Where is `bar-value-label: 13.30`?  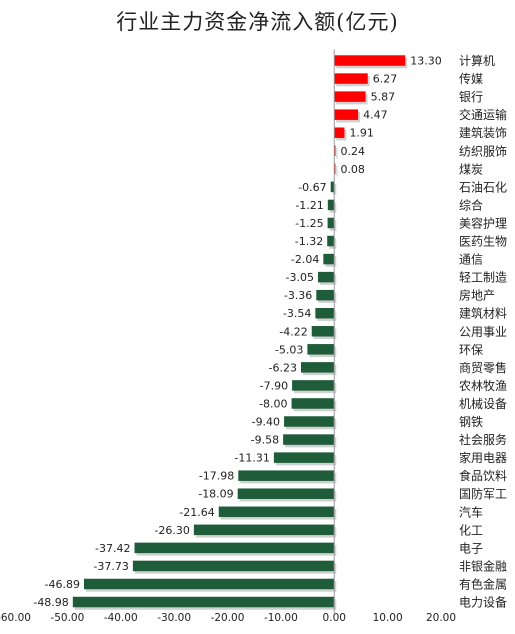 bar-value-label: 13.30 is located at coordinates (426, 61).